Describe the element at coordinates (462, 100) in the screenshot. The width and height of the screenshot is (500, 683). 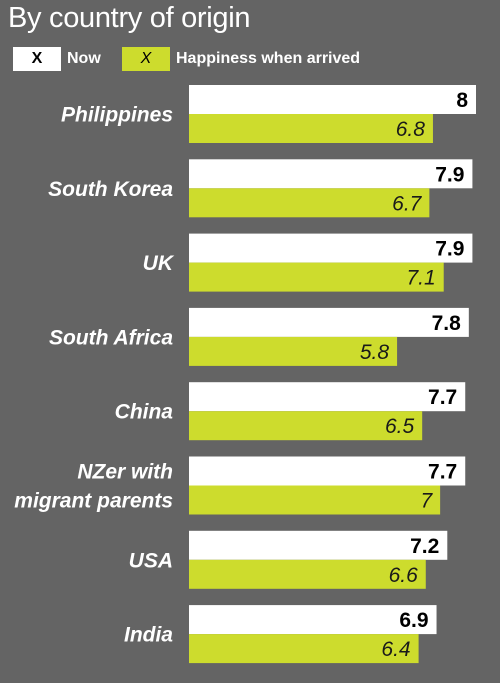
I see `value-label-now-philippines: 8` at that location.